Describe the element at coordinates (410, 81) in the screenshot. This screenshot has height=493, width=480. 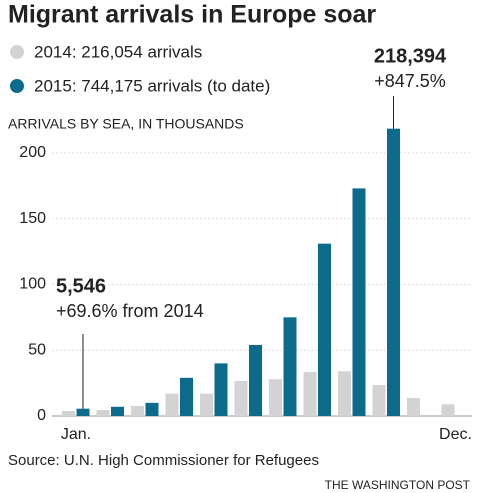
I see `annotation: +847.5%` at that location.